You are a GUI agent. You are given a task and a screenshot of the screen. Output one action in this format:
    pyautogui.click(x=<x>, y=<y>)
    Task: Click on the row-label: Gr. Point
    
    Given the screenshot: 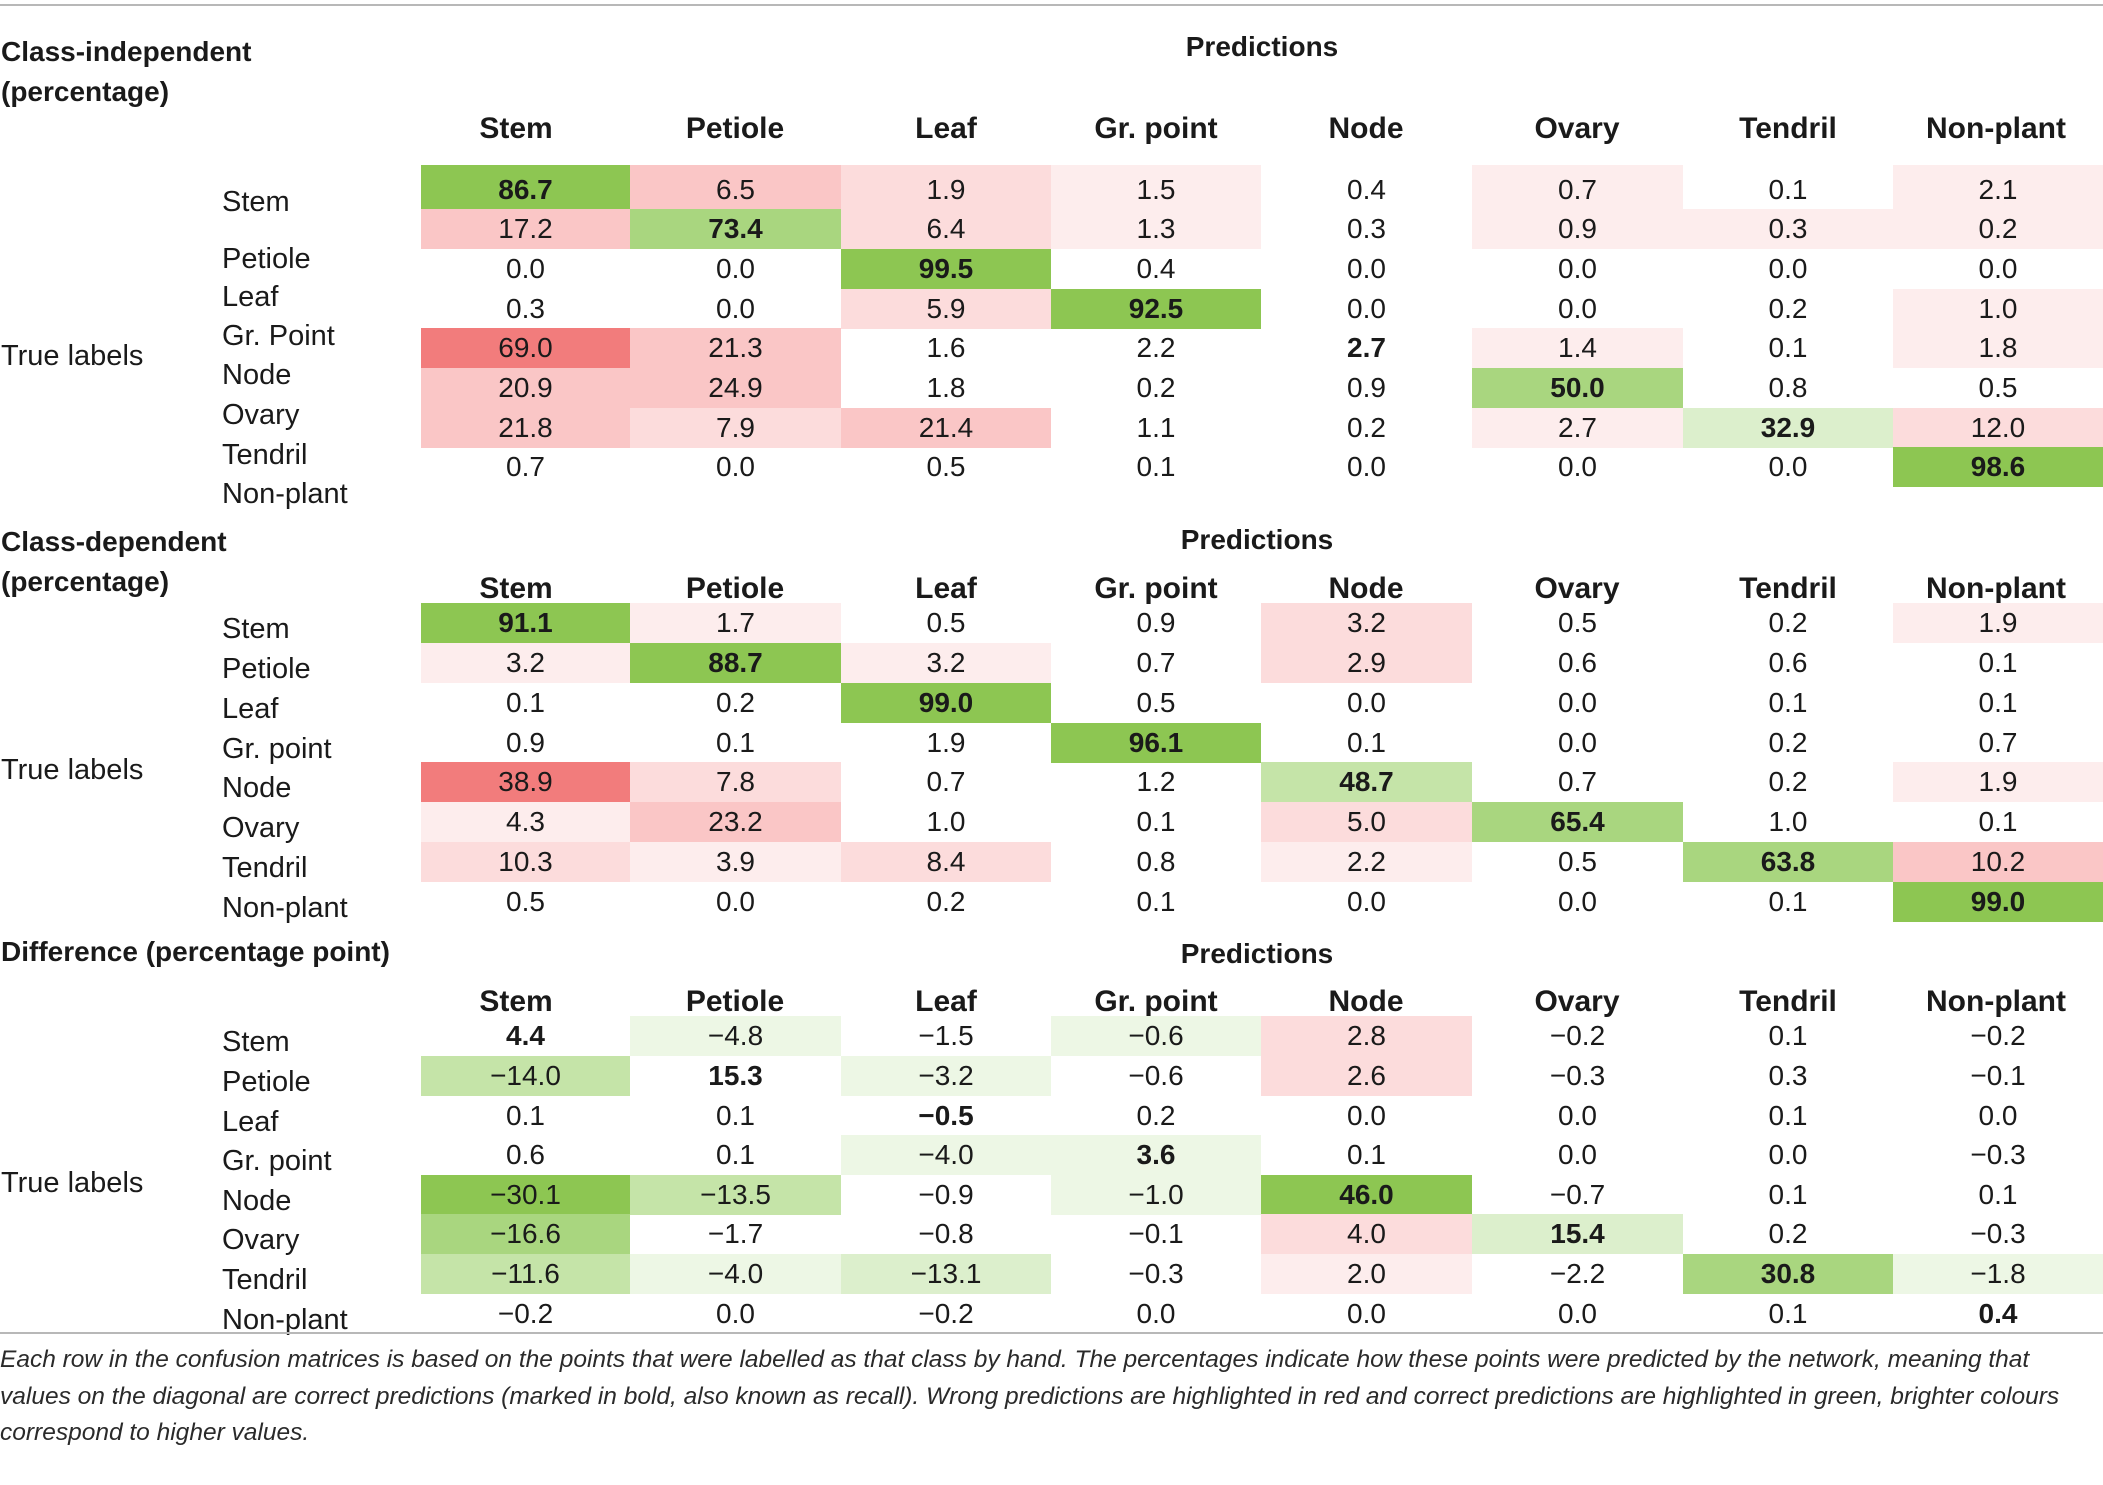 What is the action you would take?
    pyautogui.click(x=278, y=336)
    